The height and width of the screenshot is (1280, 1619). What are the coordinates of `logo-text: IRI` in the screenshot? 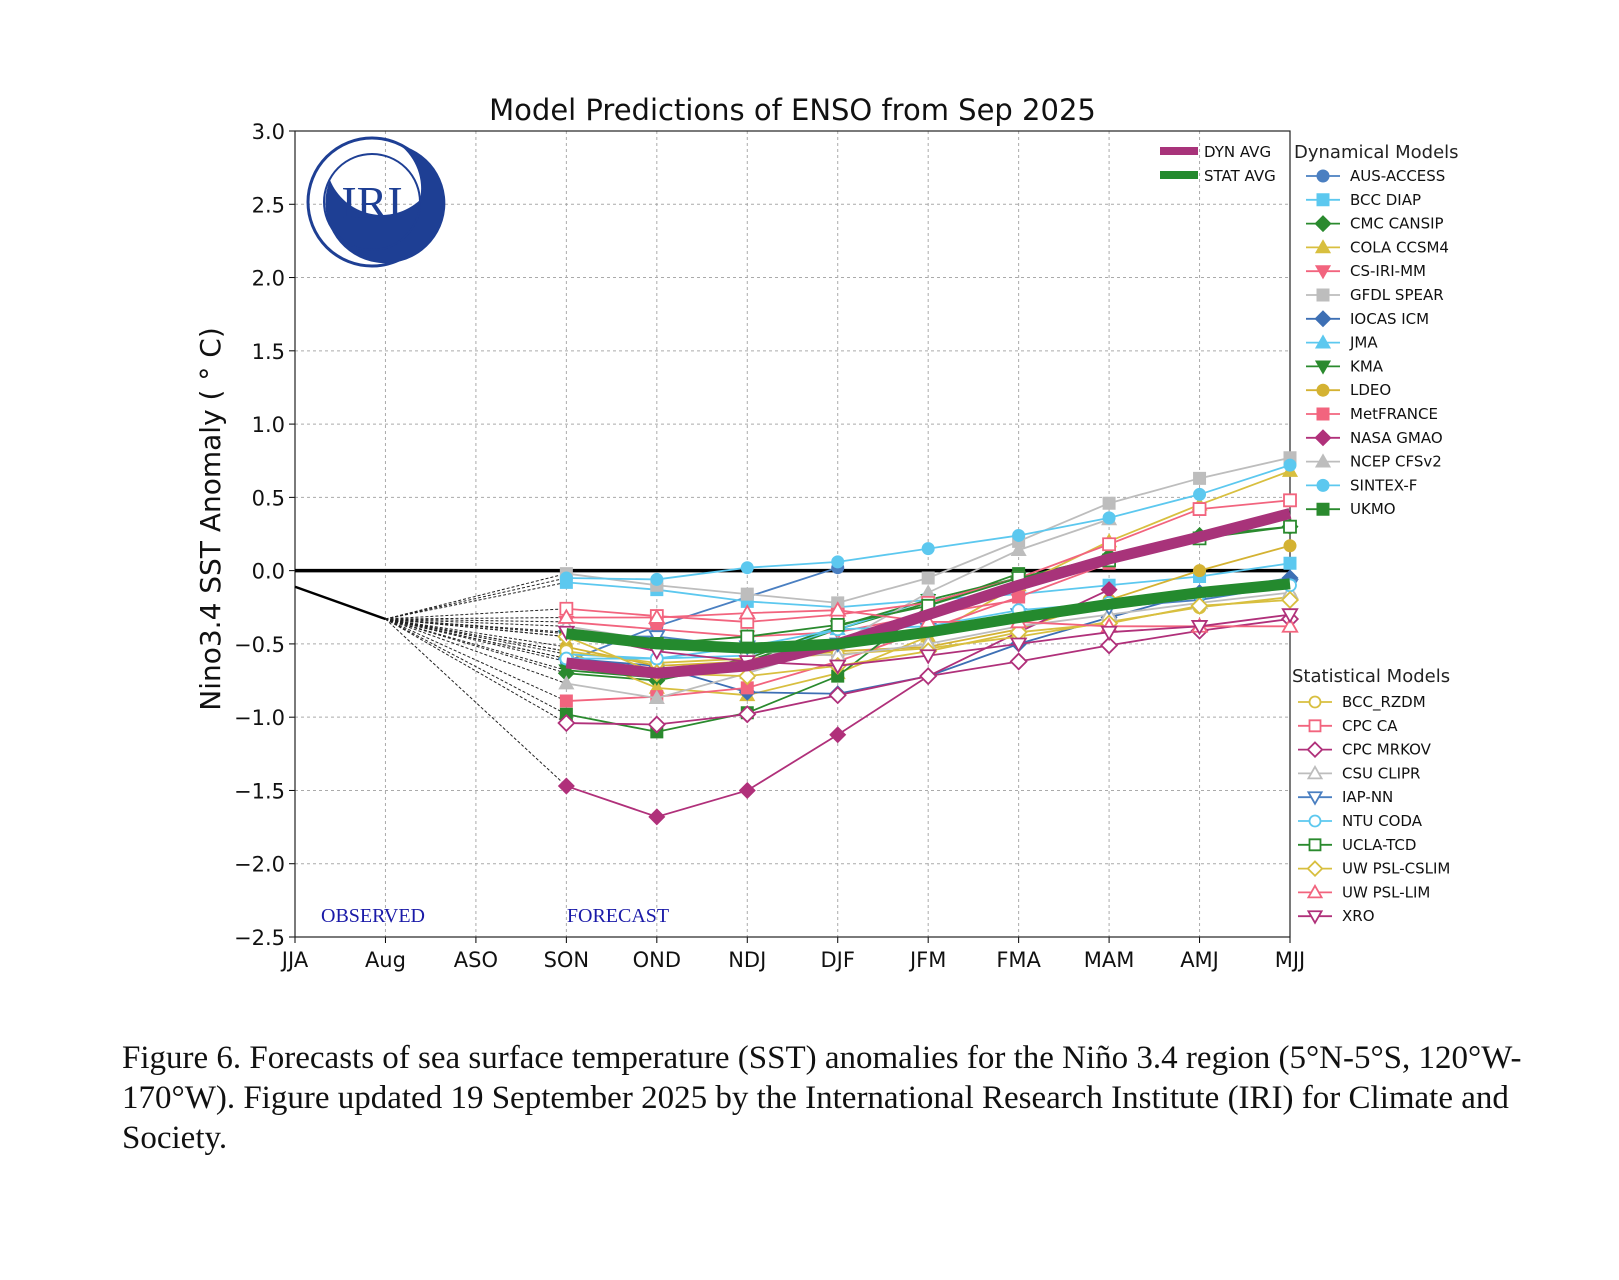 It's located at (371, 202).